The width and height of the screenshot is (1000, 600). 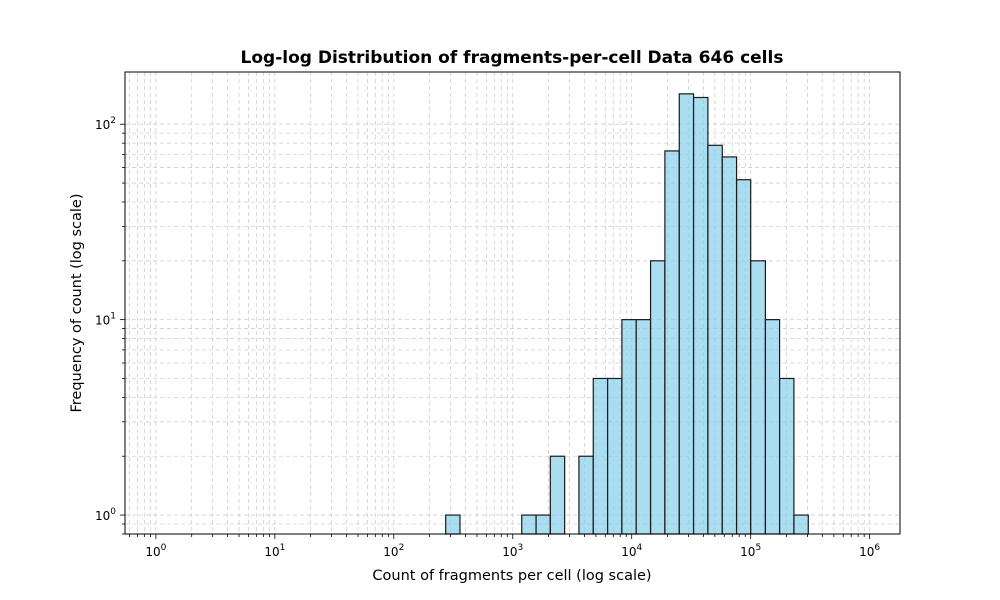 What do you see at coordinates (750, 551) in the screenshot?
I see `x-tick-label: 10⁵` at bounding box center [750, 551].